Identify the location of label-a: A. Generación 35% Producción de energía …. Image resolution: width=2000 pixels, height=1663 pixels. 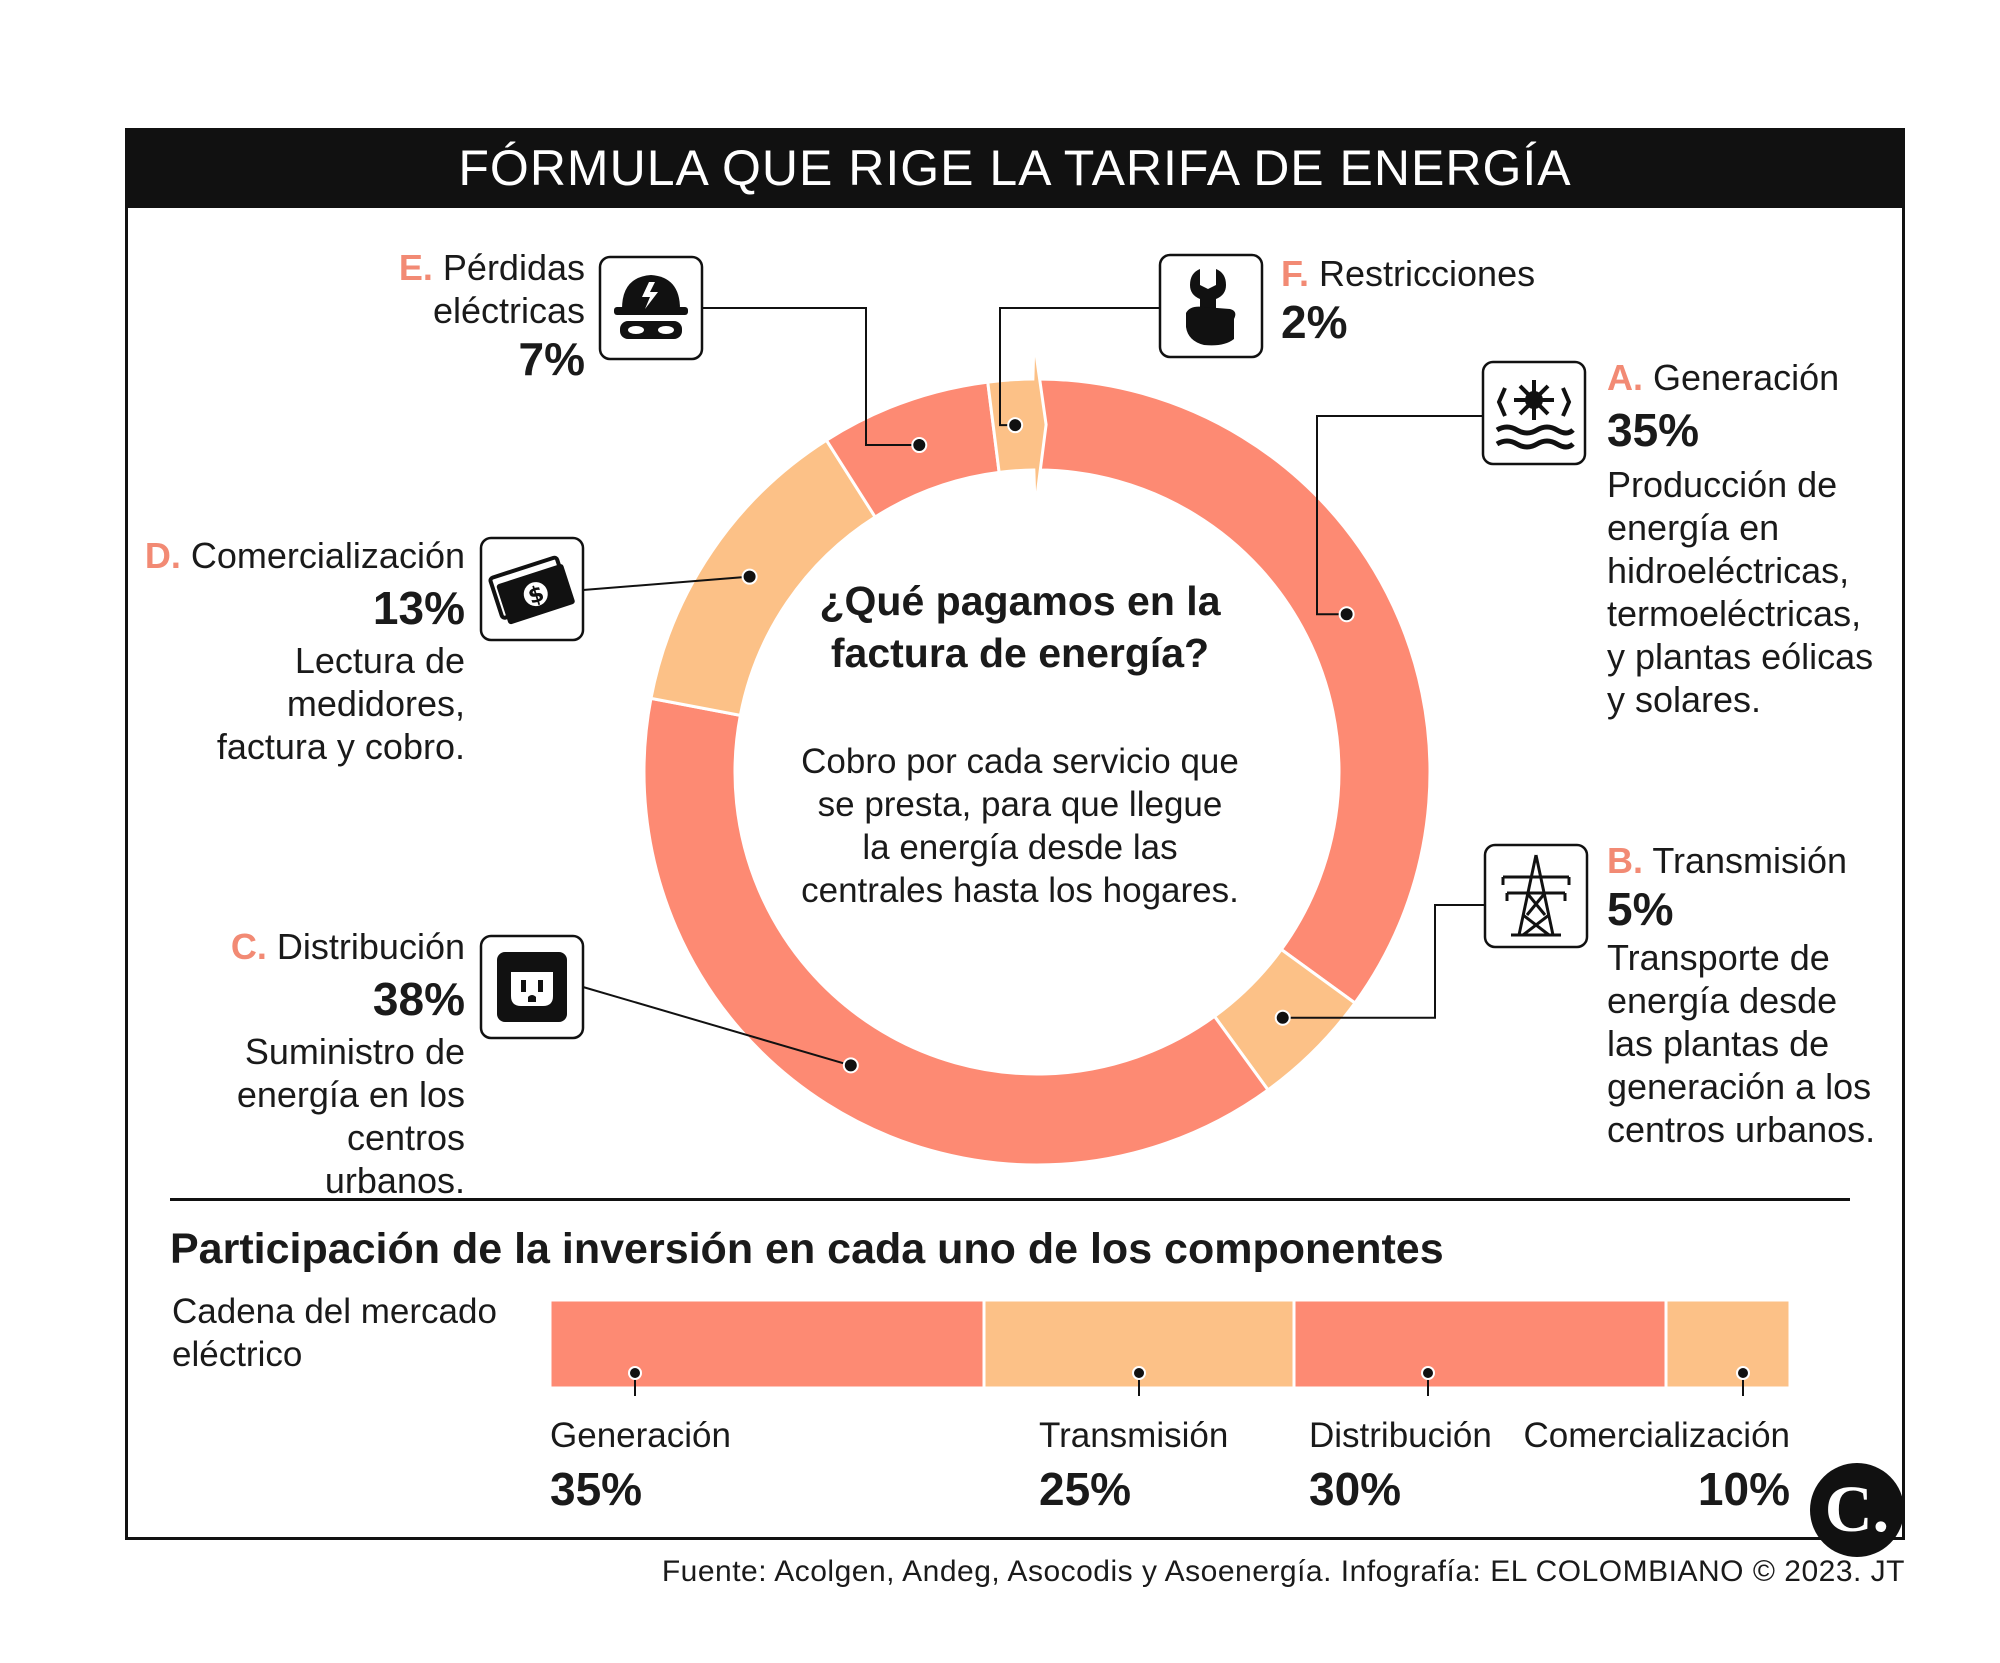
(1747, 538).